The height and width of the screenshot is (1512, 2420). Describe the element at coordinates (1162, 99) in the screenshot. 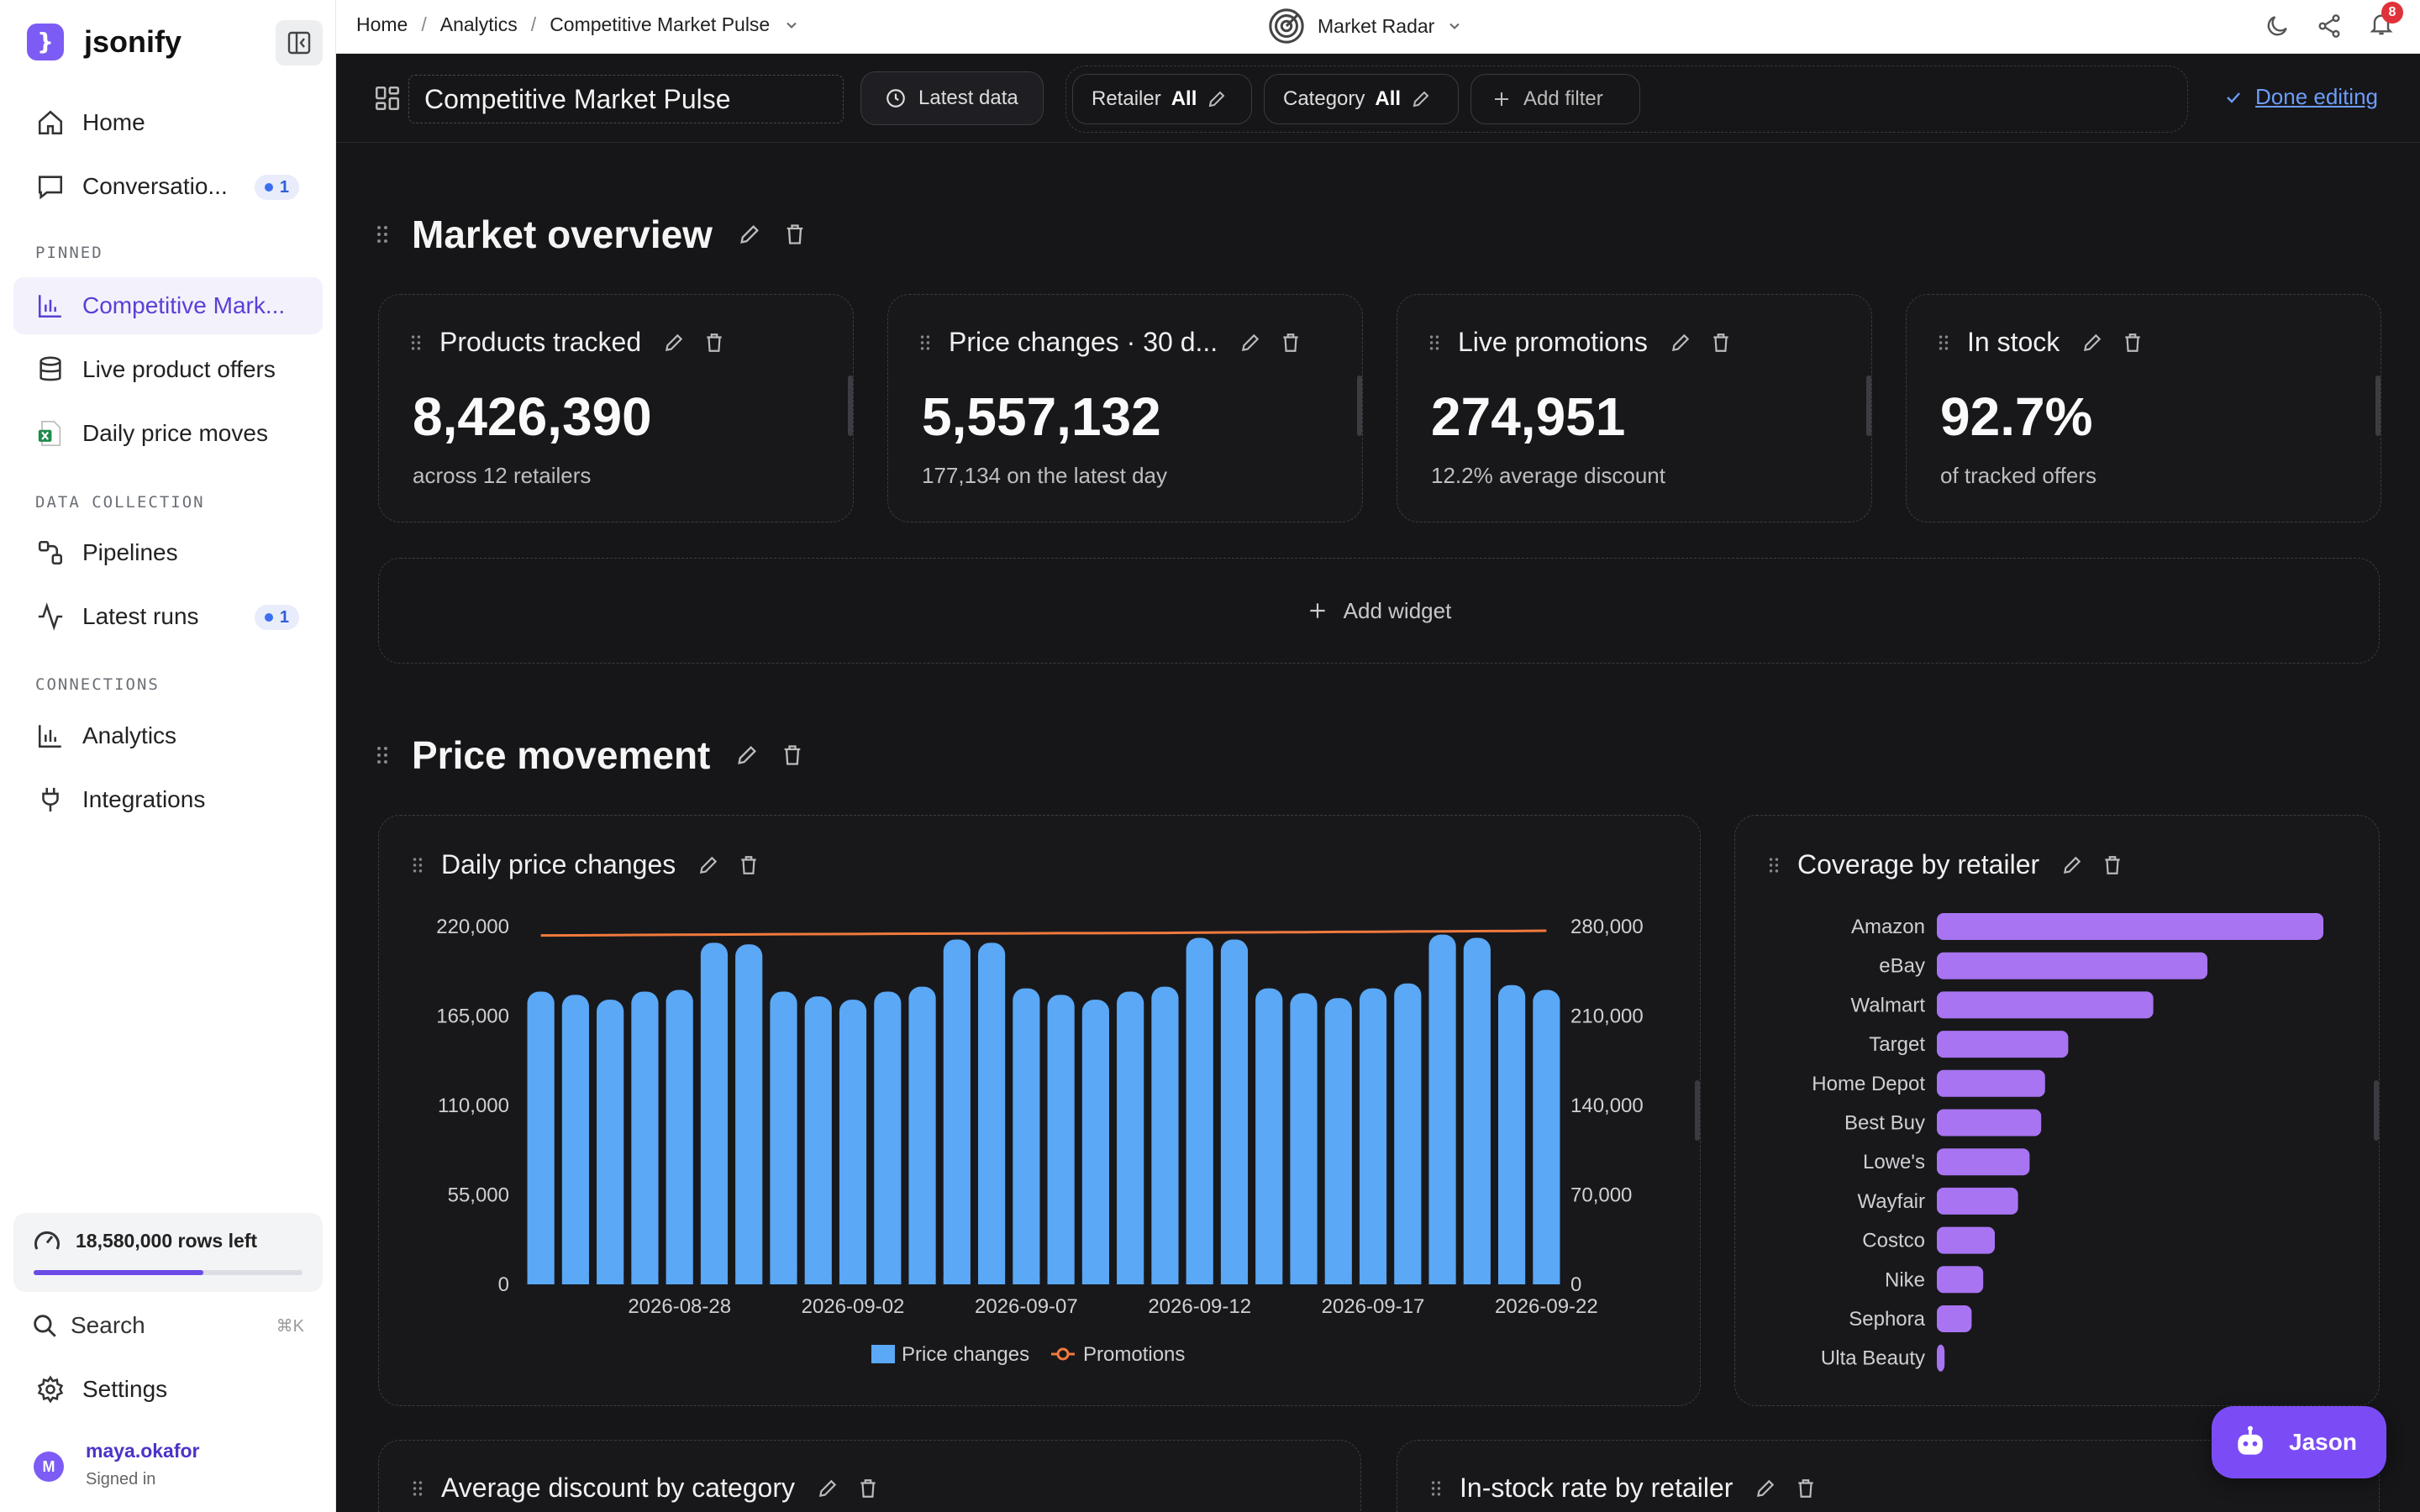

I see `filter-retailer: Retailer All` at that location.